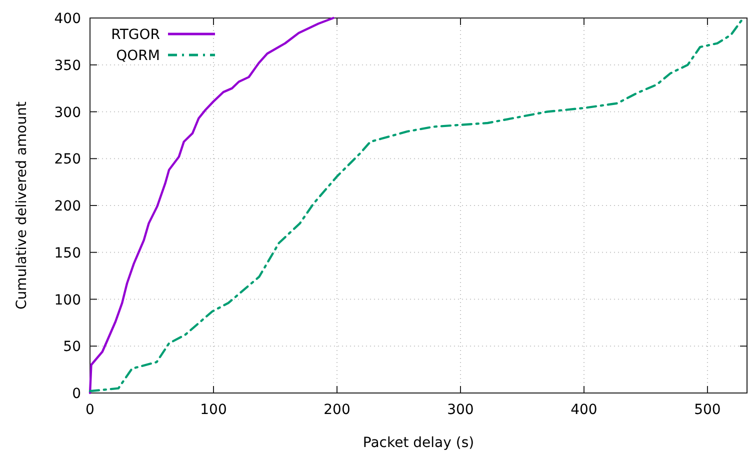 This screenshot has height=461, width=748. Describe the element at coordinates (67, 300) in the screenshot. I see `y-tick-label: 100` at that location.